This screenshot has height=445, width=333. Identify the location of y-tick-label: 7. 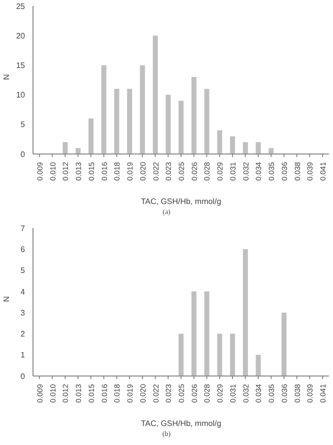
(23, 228).